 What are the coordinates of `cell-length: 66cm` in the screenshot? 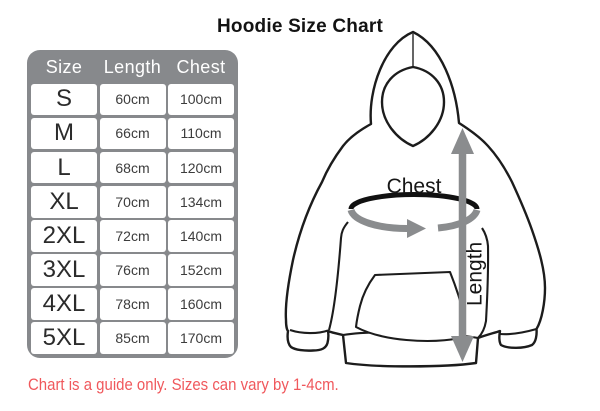 It's located at (132, 133).